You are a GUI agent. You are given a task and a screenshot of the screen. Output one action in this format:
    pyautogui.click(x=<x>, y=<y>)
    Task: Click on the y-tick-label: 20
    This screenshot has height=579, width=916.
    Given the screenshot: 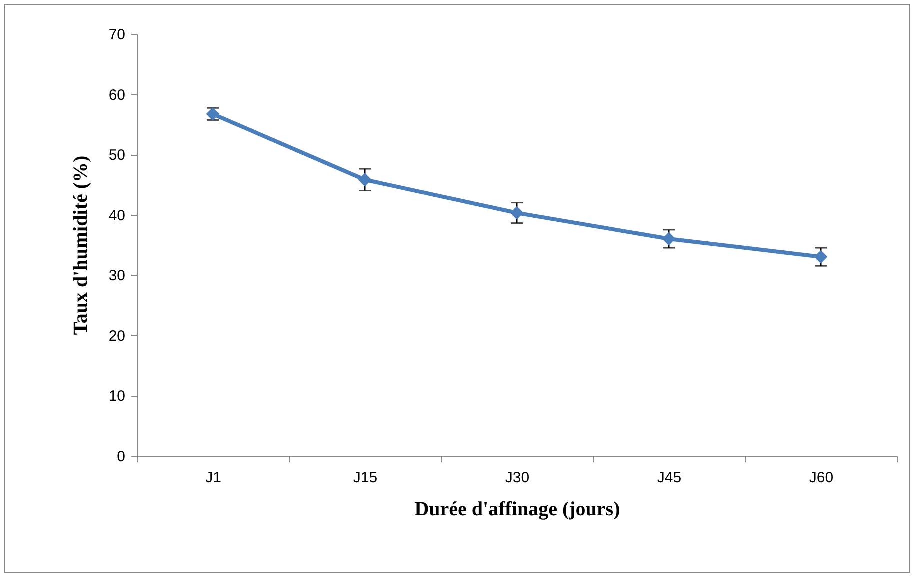 What is the action you would take?
    pyautogui.click(x=117, y=336)
    